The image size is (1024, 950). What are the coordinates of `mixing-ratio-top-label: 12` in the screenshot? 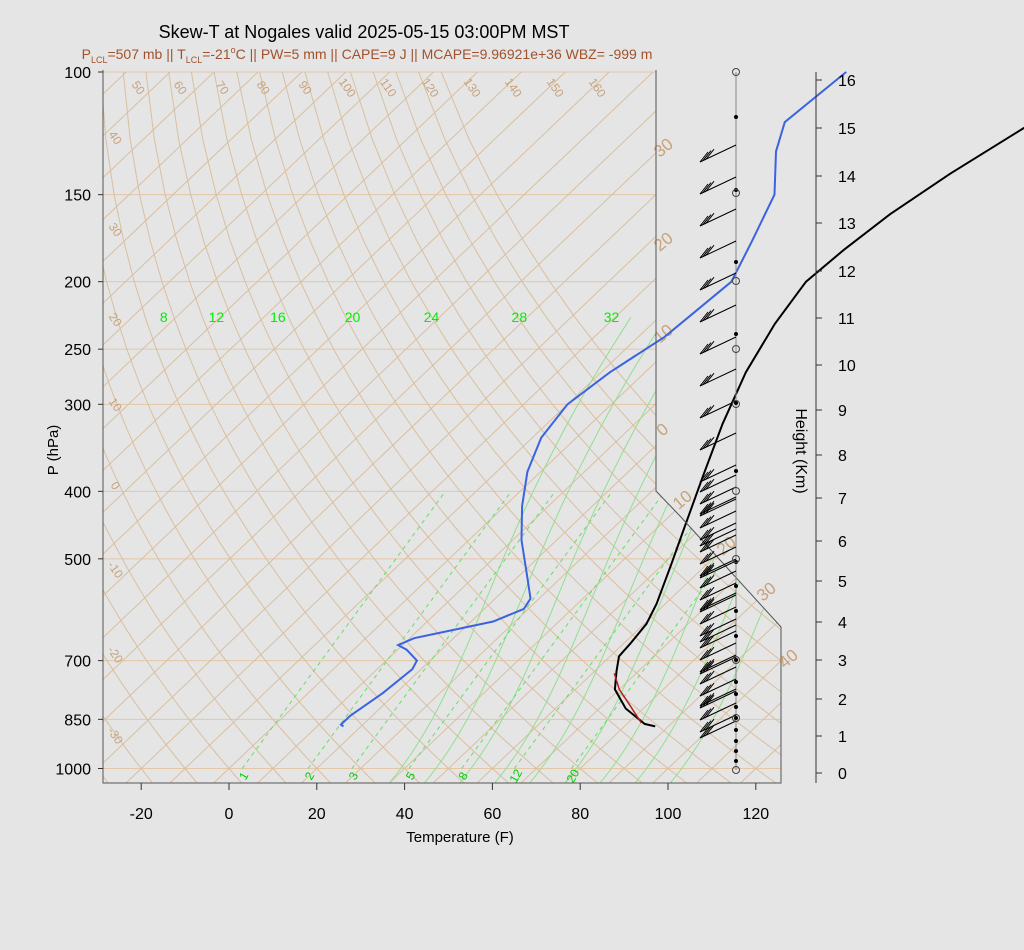 It's located at (217, 317).